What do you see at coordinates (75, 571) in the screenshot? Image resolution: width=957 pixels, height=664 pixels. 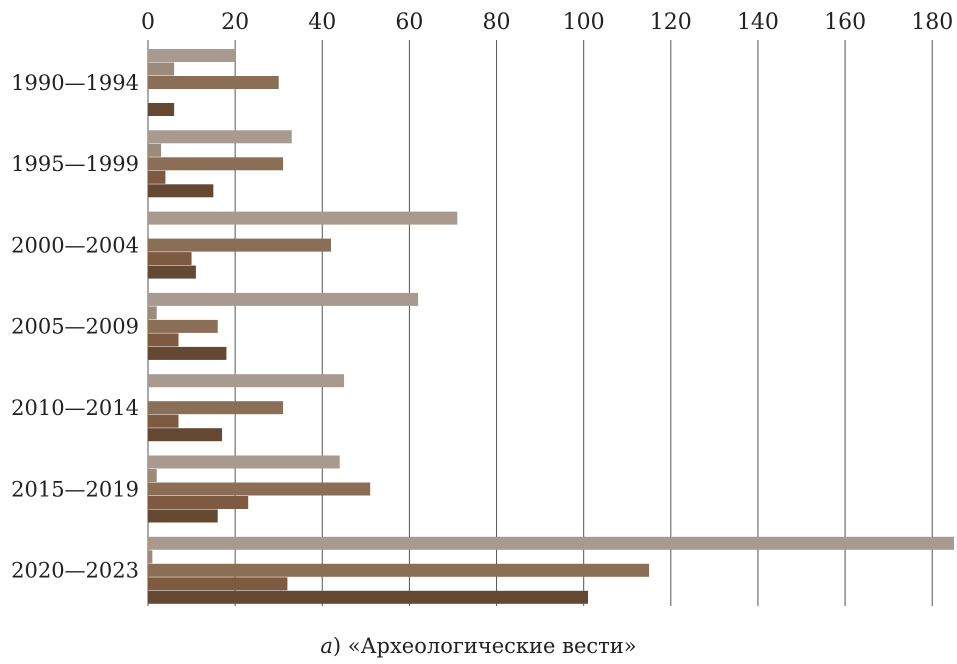 I see `category-label: 2020—2023` at bounding box center [75, 571].